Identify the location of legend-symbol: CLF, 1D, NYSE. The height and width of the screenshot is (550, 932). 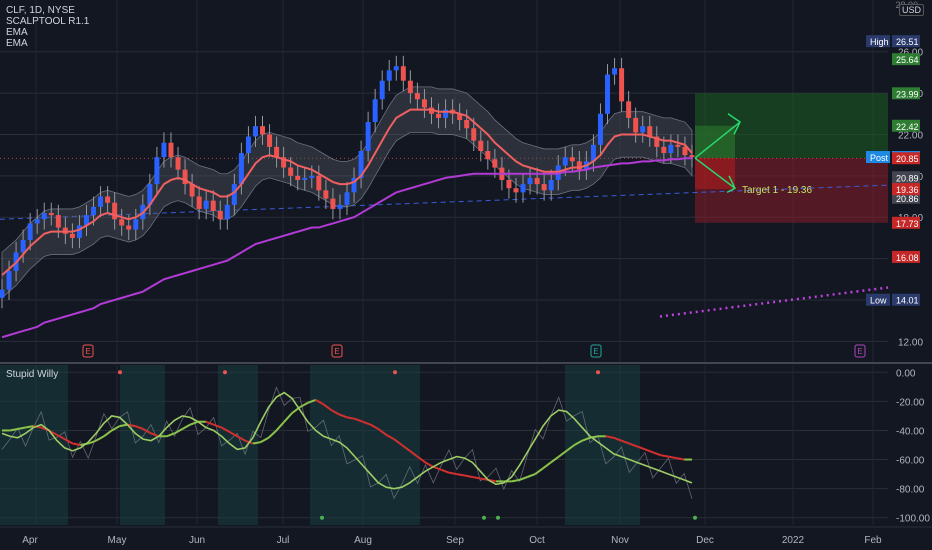
(40, 10).